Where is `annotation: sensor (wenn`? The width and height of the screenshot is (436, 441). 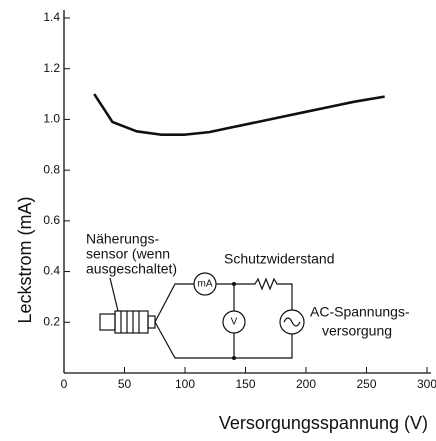 annotation: sensor (wenn is located at coordinates (128, 254).